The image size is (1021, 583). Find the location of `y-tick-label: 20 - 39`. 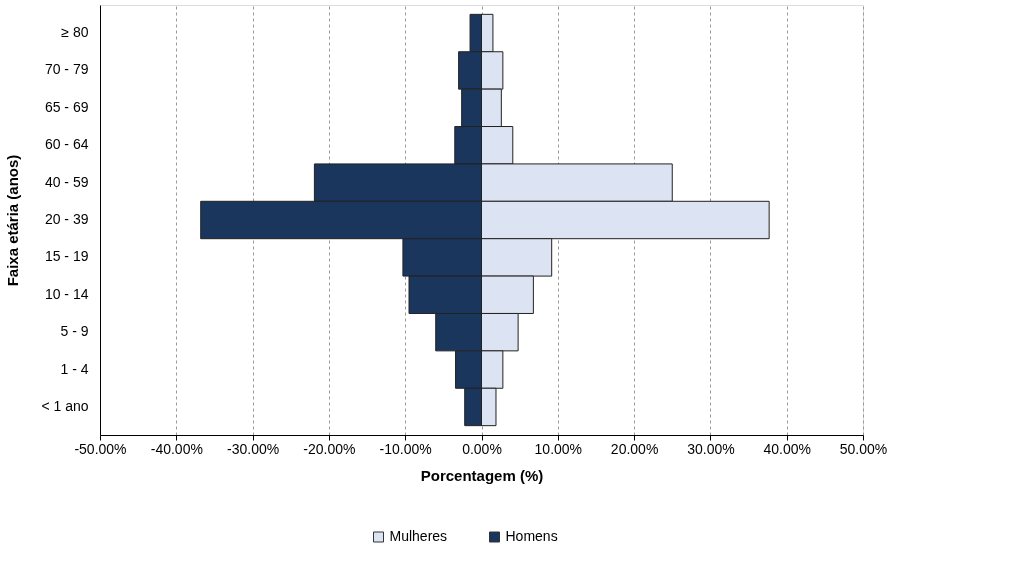

y-tick-label: 20 - 39 is located at coordinates (66, 219).